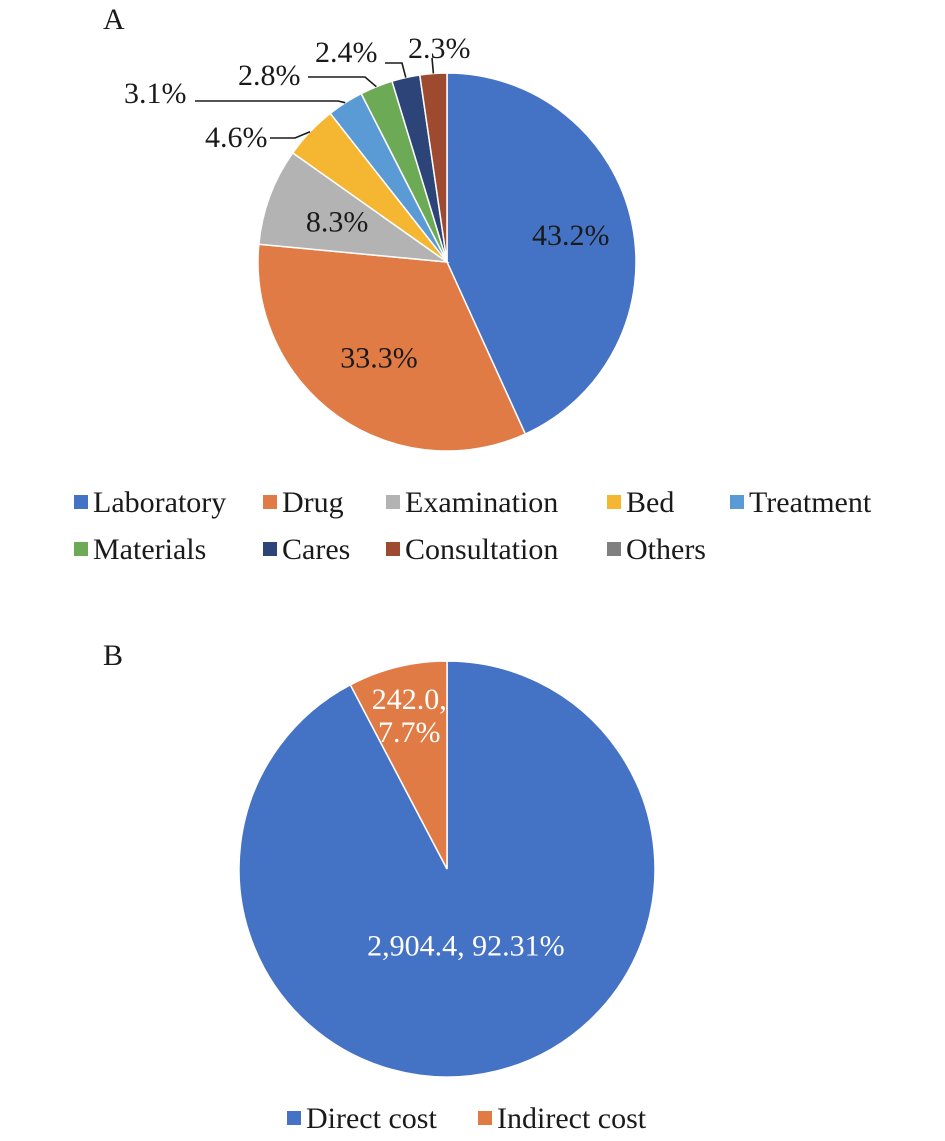 This screenshot has height=1141, width=945. Describe the element at coordinates (270, 102) in the screenshot. I see `leader-line-treatment` at that location.